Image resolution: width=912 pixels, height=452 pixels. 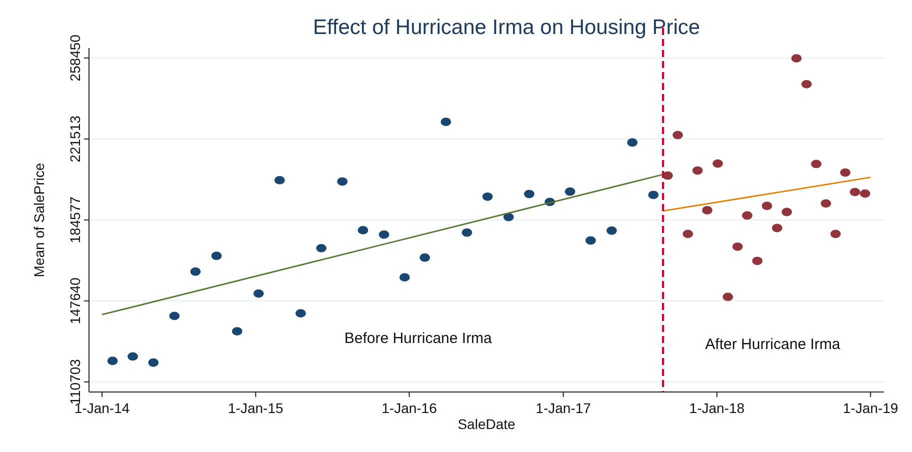 What do you see at coordinates (506, 27) in the screenshot?
I see `chart-title: Effect of Hurricane Irma on Housing Price` at bounding box center [506, 27].